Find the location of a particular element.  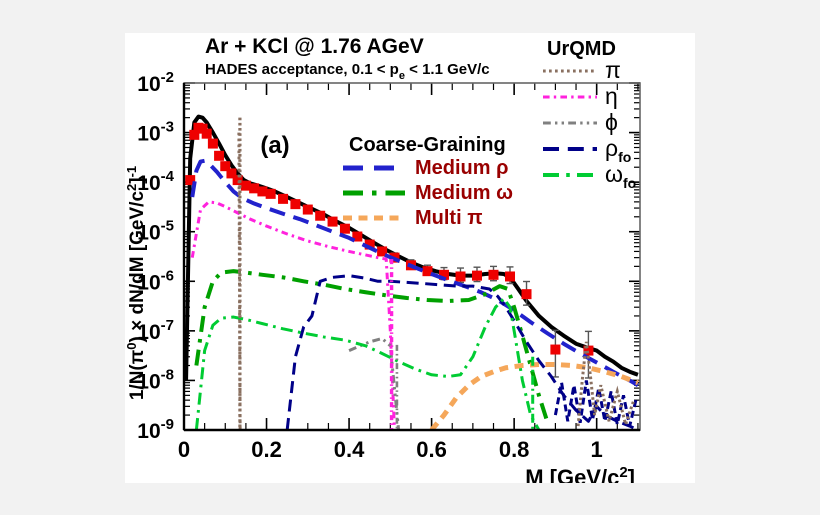

legend-right-label: ρfo is located at coordinates (618, 150).